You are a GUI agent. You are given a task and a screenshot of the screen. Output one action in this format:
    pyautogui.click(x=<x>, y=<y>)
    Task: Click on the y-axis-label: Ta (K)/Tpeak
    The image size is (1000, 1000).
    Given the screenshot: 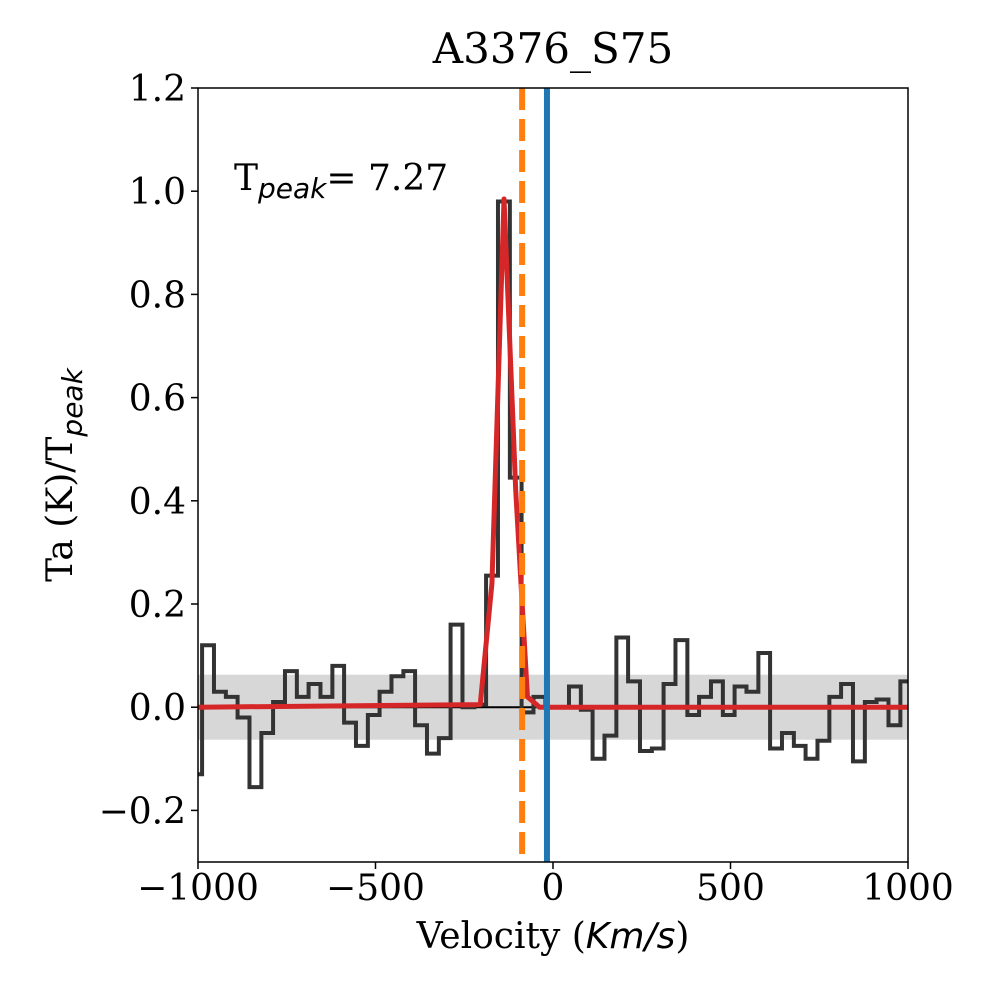 What is the action you would take?
    pyautogui.click(x=64, y=473)
    